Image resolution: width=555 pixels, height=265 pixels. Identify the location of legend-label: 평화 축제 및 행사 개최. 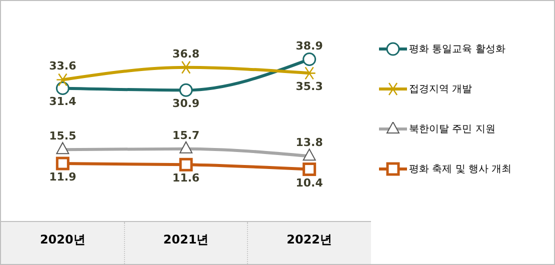
(460, 169).